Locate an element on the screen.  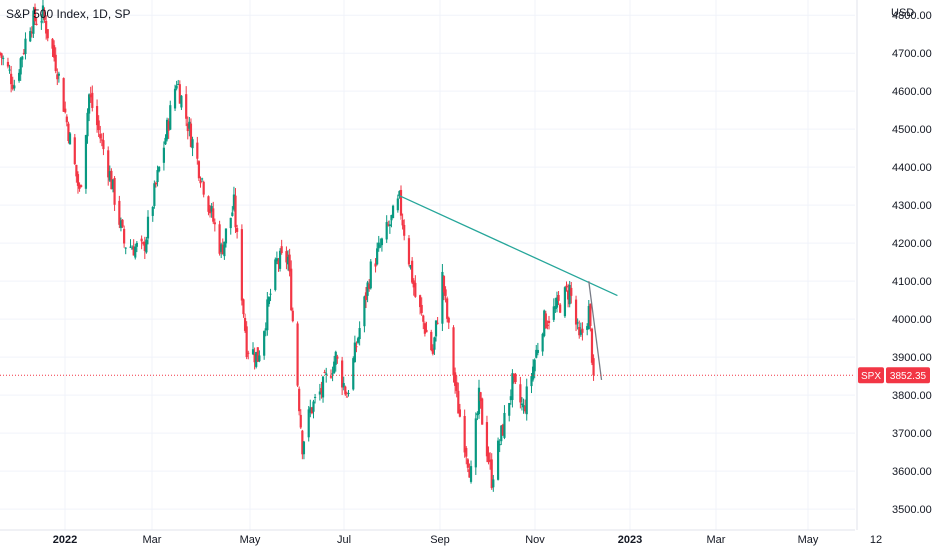
x-axis: 2022 Mar May Jul Sep Nov 2023 Mar May 12 is located at coordinates (441, 537).